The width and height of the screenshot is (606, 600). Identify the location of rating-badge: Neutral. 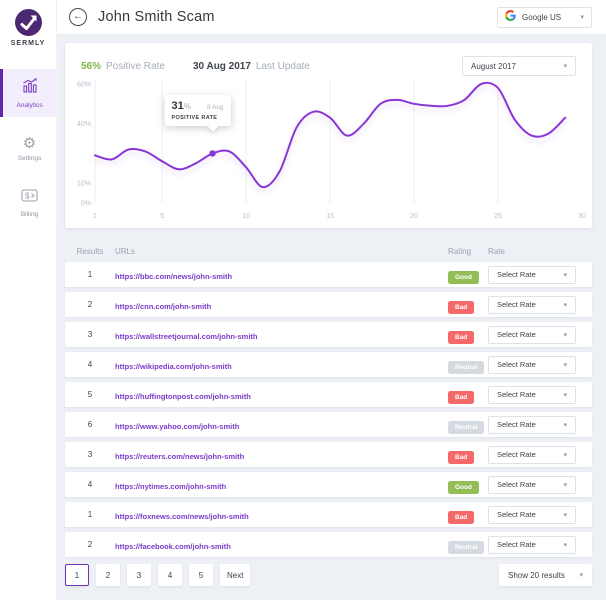
(466, 427).